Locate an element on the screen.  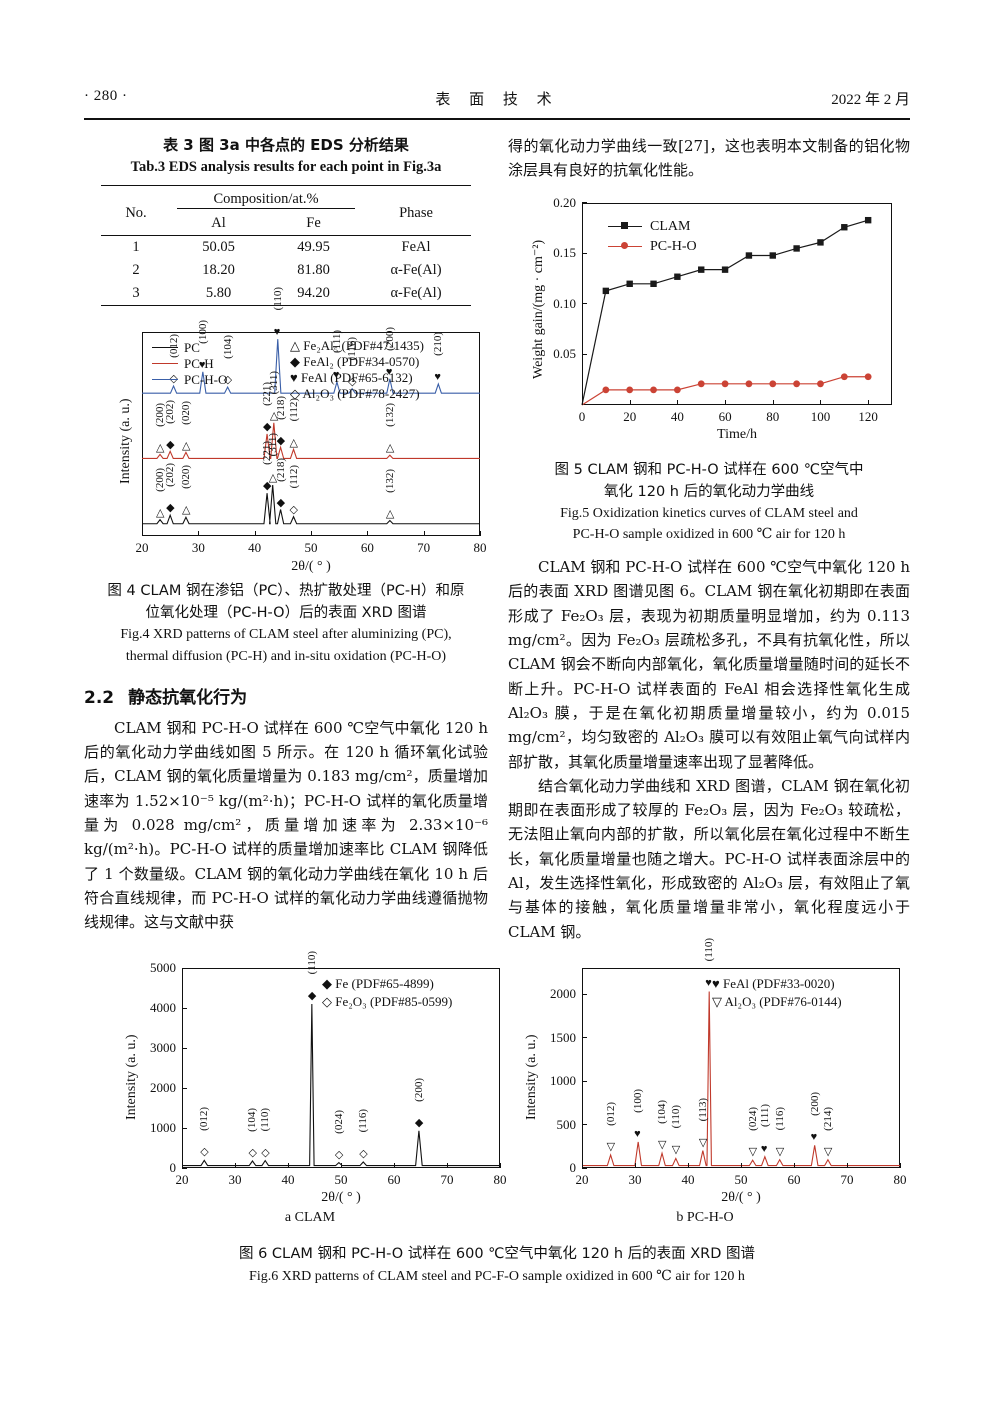
fig6b-chart-phase-key-0: ♥ FeAl (PDF#33-0020) is located at coordinates (773, 983).